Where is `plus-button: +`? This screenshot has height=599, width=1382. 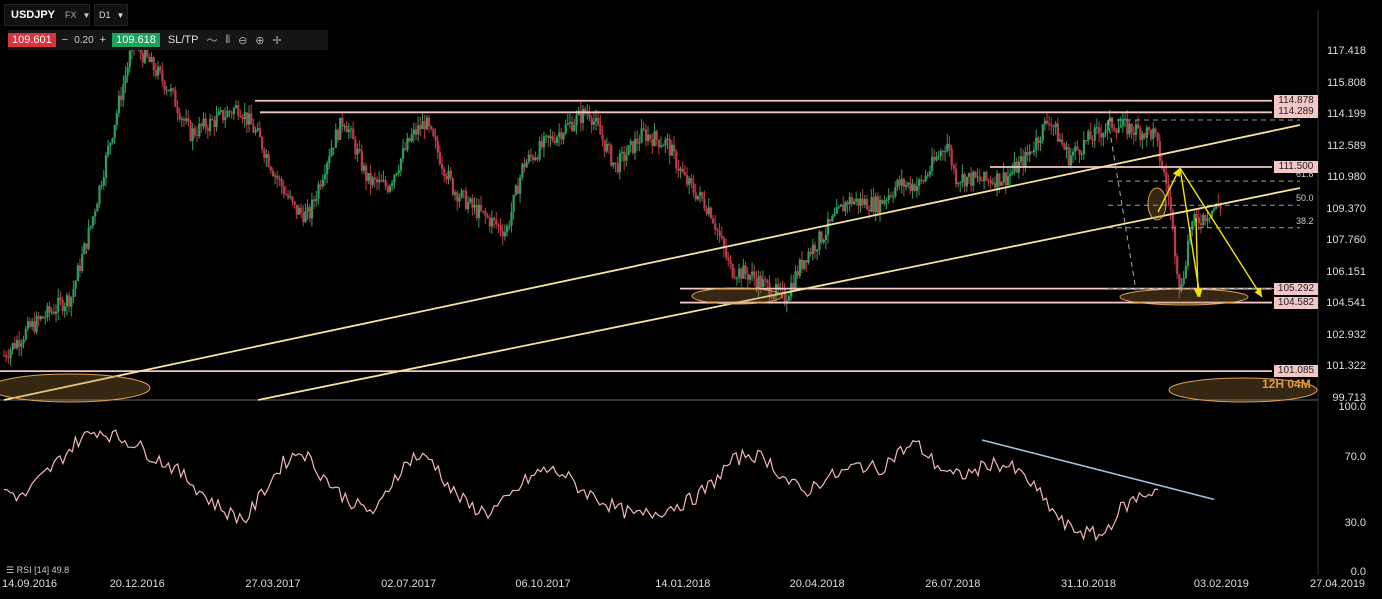
plus-button: + is located at coordinates (103, 40).